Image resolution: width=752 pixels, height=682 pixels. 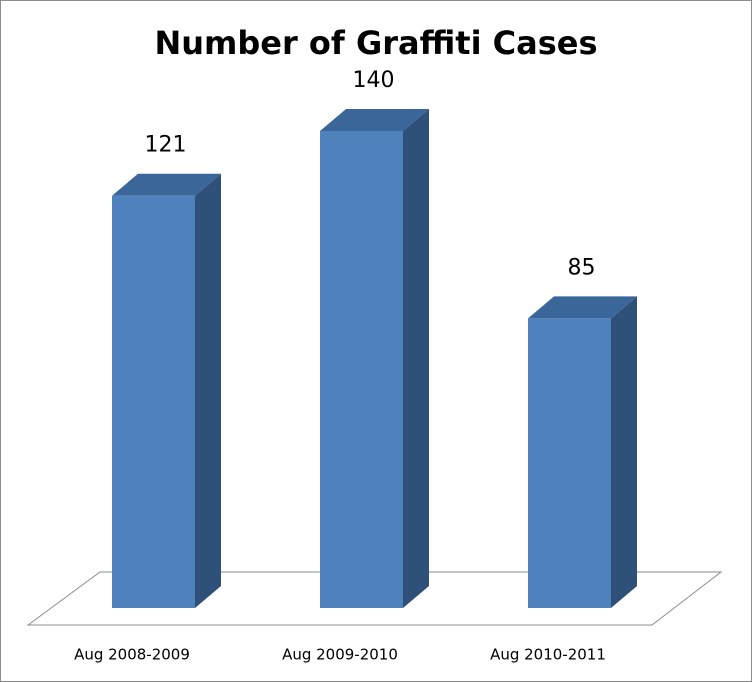 What do you see at coordinates (548, 655) in the screenshot?
I see `x-tick-label: Aug 2010-2011` at bounding box center [548, 655].